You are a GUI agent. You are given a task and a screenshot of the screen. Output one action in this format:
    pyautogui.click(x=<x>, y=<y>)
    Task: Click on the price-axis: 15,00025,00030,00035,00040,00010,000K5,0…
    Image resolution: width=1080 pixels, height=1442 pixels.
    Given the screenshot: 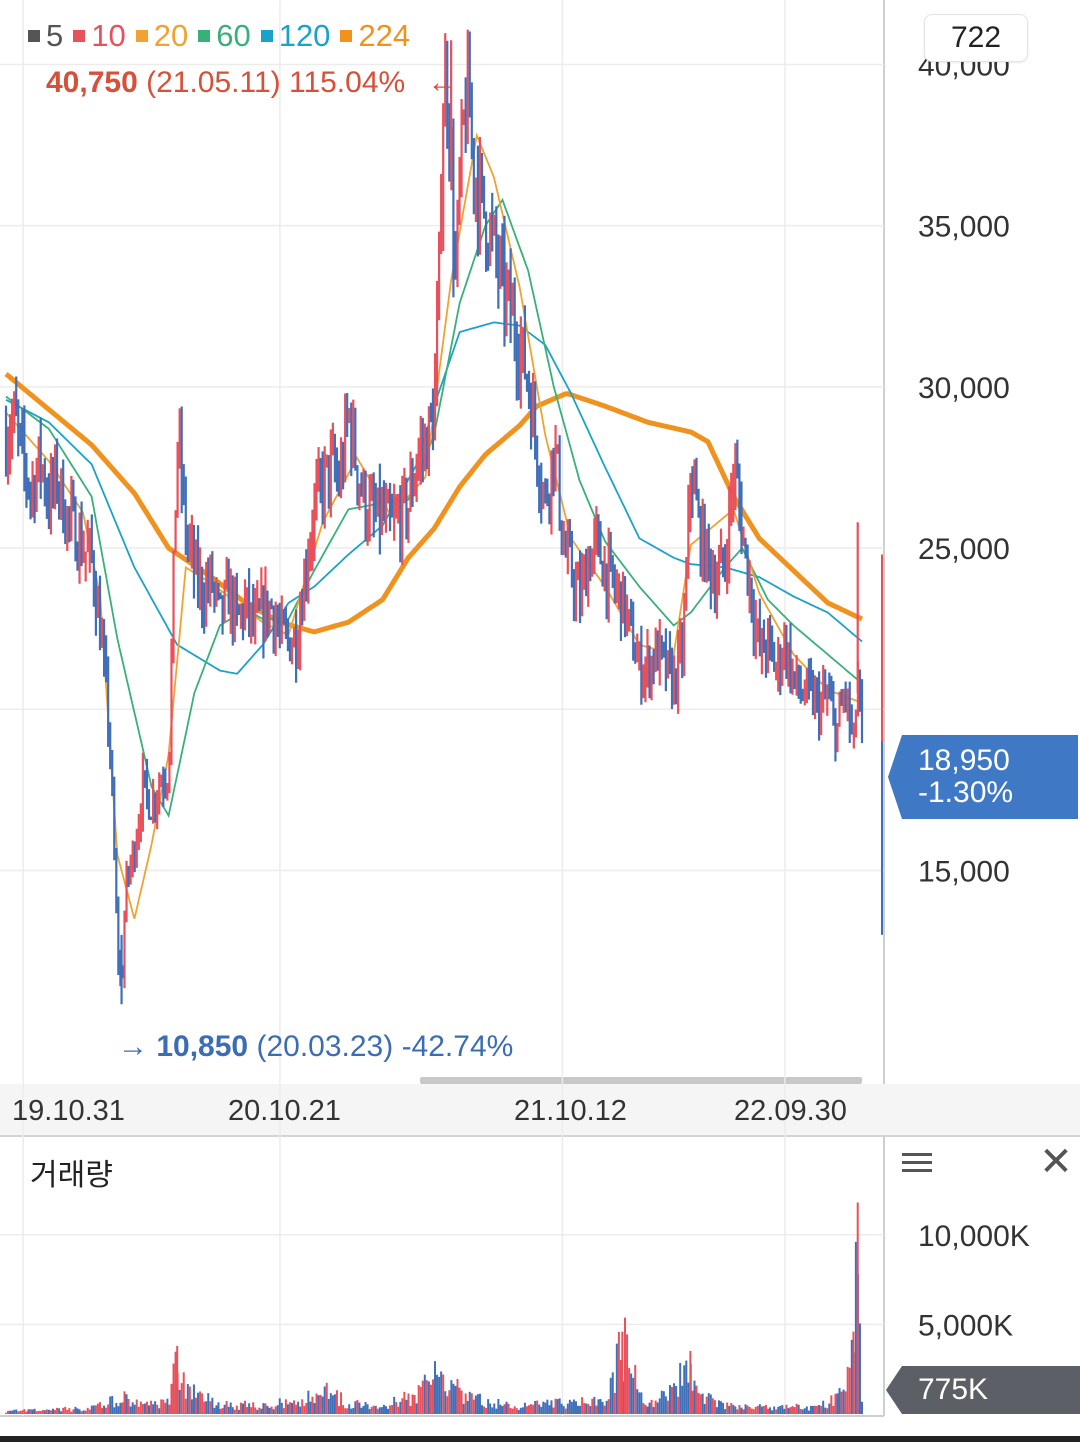 What is the action you would take?
    pyautogui.click(x=974, y=695)
    